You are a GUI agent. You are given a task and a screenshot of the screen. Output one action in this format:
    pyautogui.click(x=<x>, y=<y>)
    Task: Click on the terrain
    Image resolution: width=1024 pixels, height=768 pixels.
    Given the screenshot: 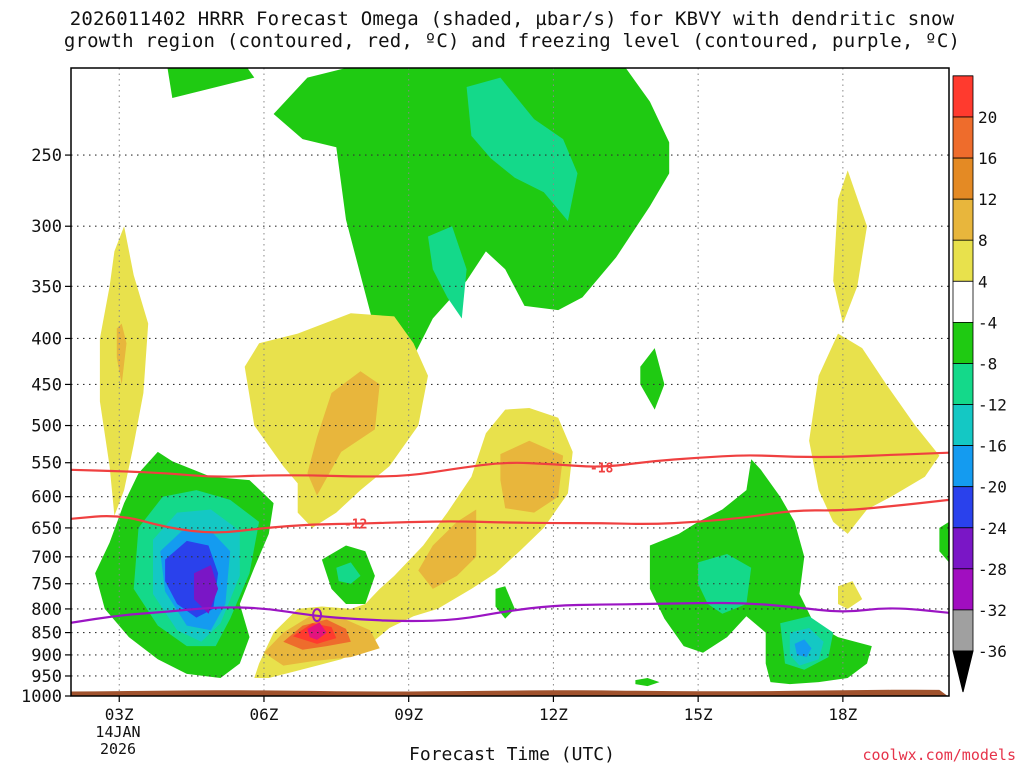 What is the action you would take?
    pyautogui.click(x=509, y=692)
    